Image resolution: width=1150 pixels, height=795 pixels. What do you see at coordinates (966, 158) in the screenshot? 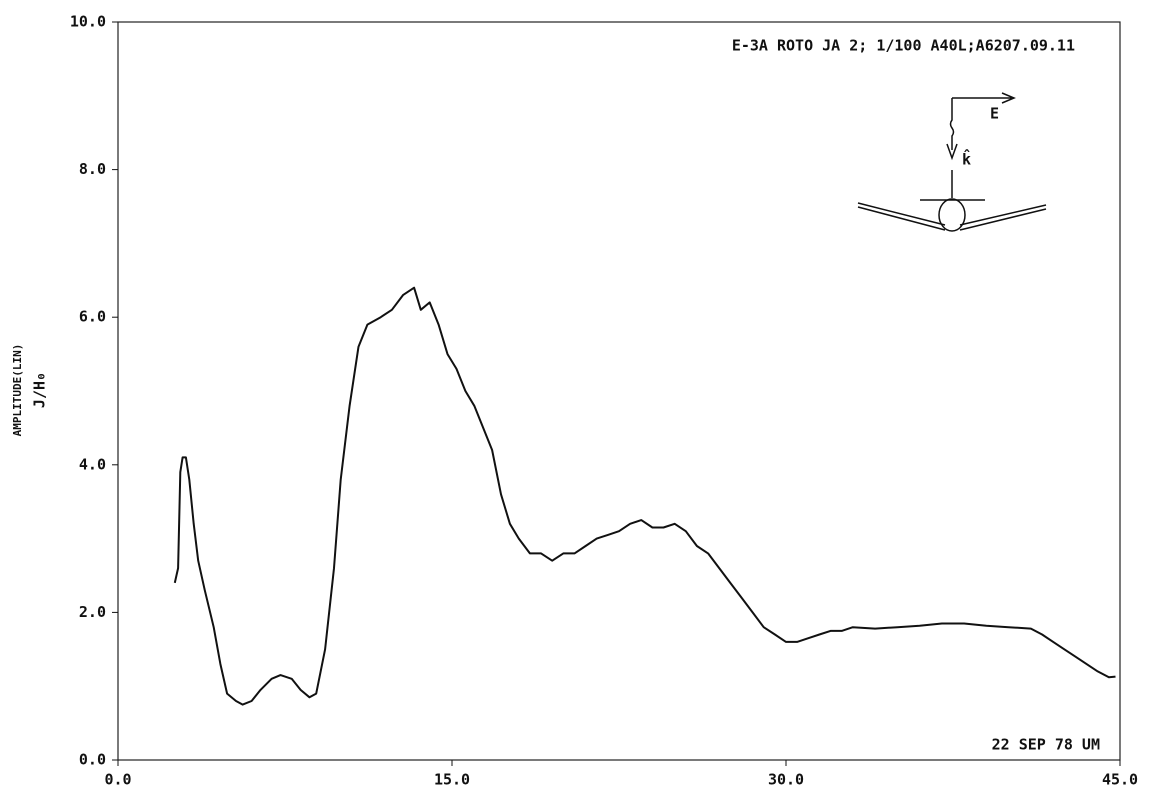
I see `annotation: k̂` at bounding box center [966, 158].